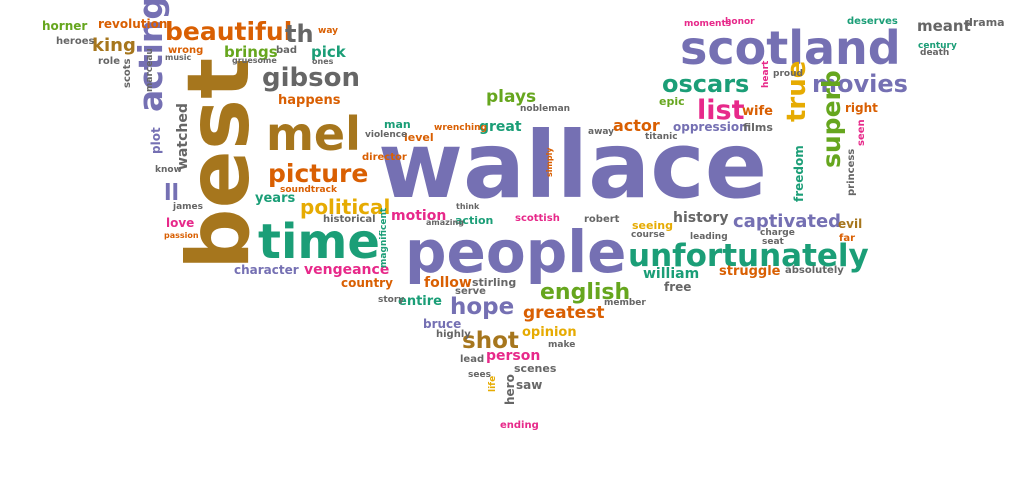 This screenshot has height=504, width=1023. I want to click on word-years: years, so click(275, 198).